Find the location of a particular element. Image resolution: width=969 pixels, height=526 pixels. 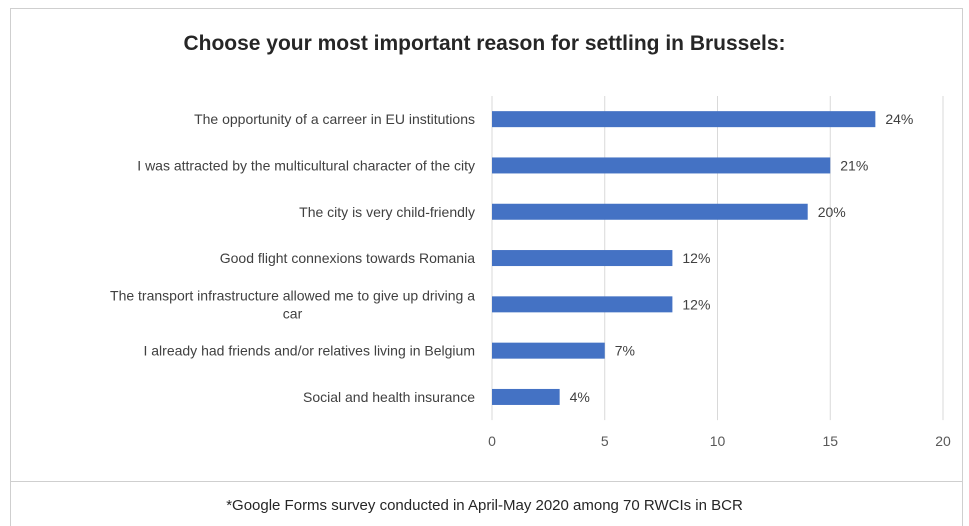

x-tick-label: 0 is located at coordinates (492, 441).